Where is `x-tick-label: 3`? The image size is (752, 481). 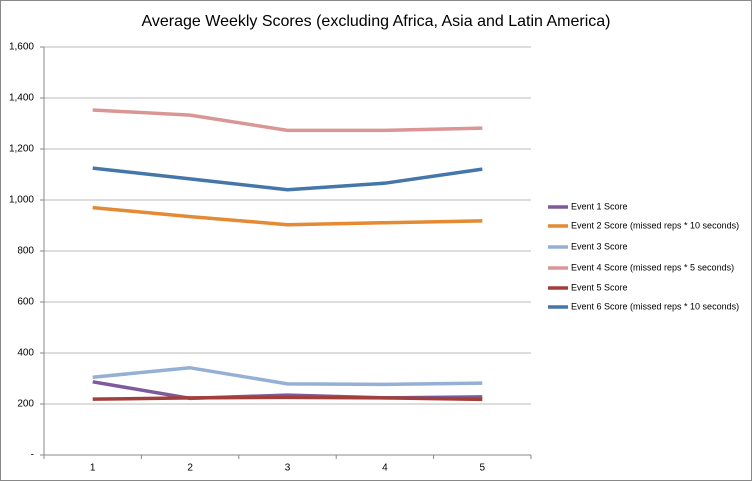
x-tick-label: 3 is located at coordinates (288, 468).